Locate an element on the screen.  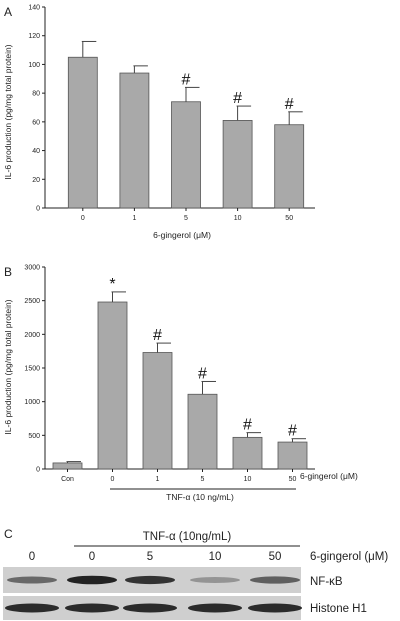
significance-marker: * is located at coordinates (112, 284).